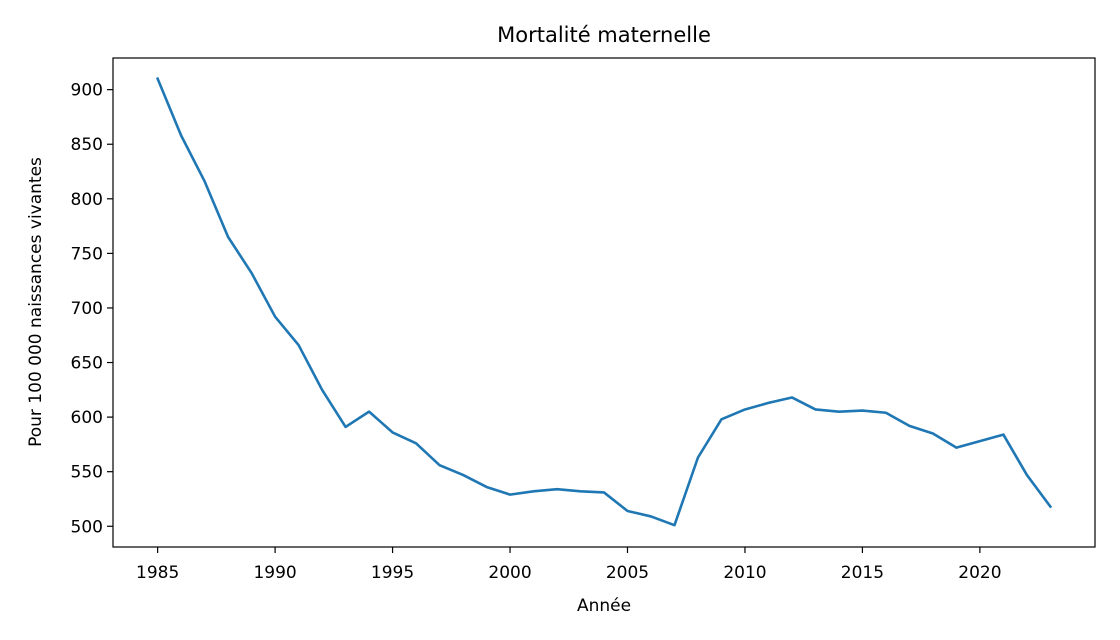 The width and height of the screenshot is (1120, 640). I want to click on y-tick-label: 800, so click(87, 200).